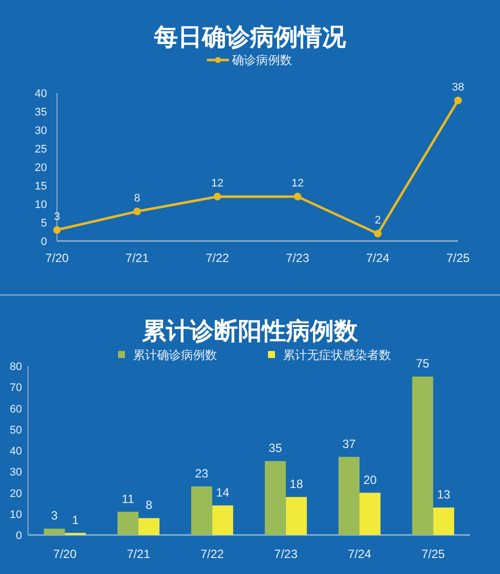 This screenshot has height=574, width=500. I want to click on data-label: 18, so click(297, 483).